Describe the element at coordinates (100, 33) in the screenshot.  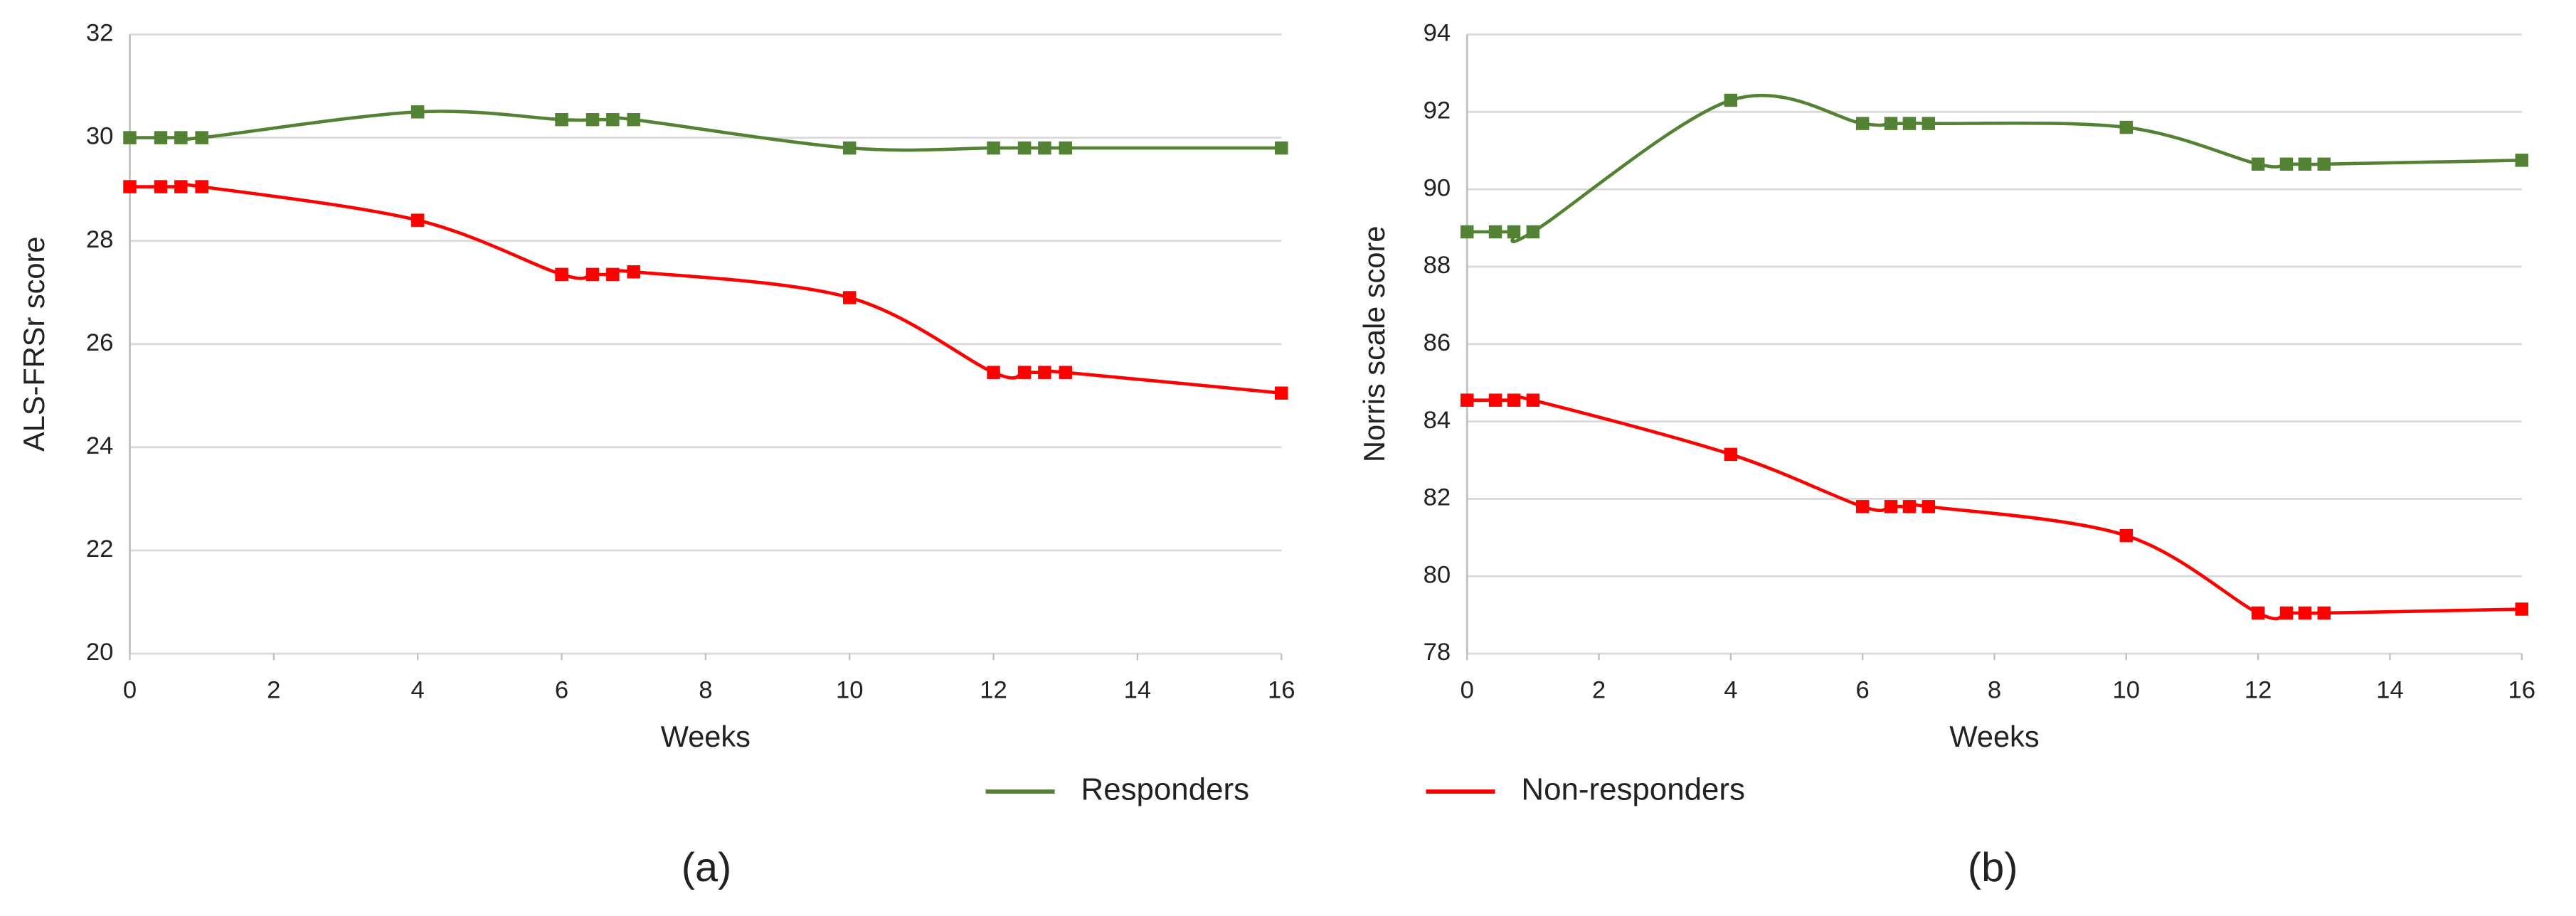
I see `y-tick-label: 32` at that location.